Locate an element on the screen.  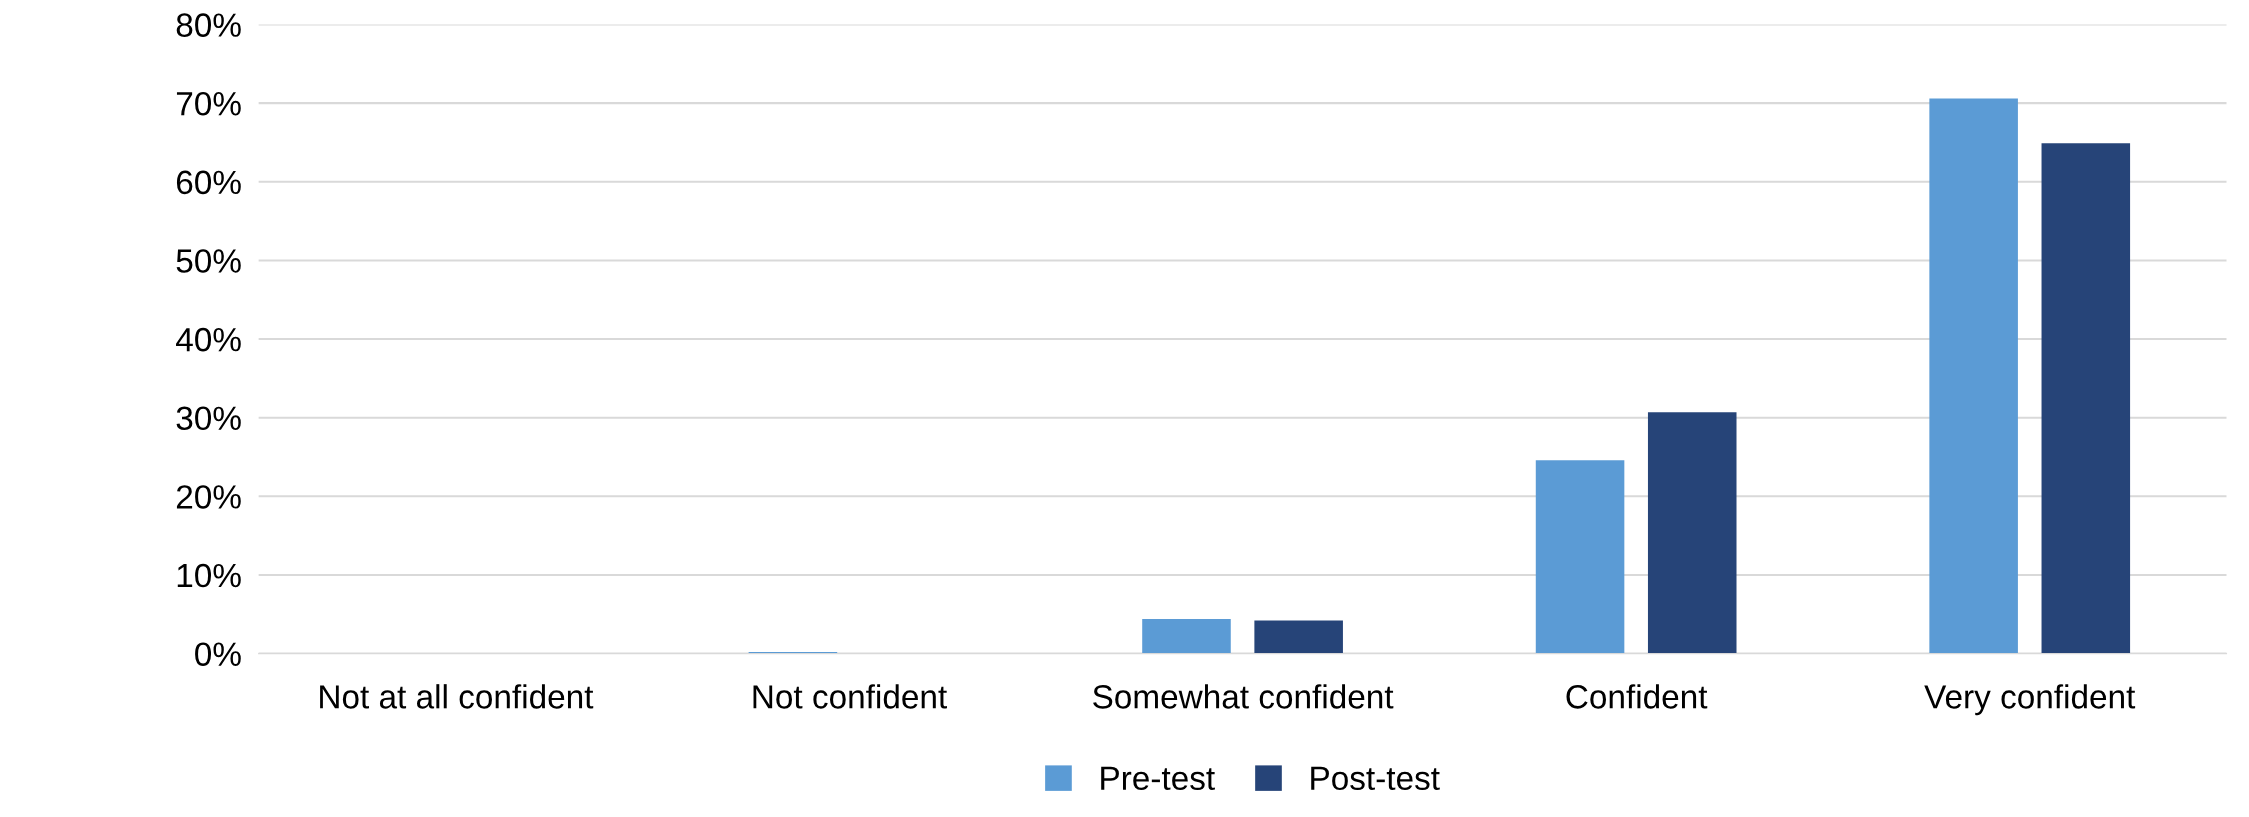
y-tick-label: 50% is located at coordinates (208, 261).